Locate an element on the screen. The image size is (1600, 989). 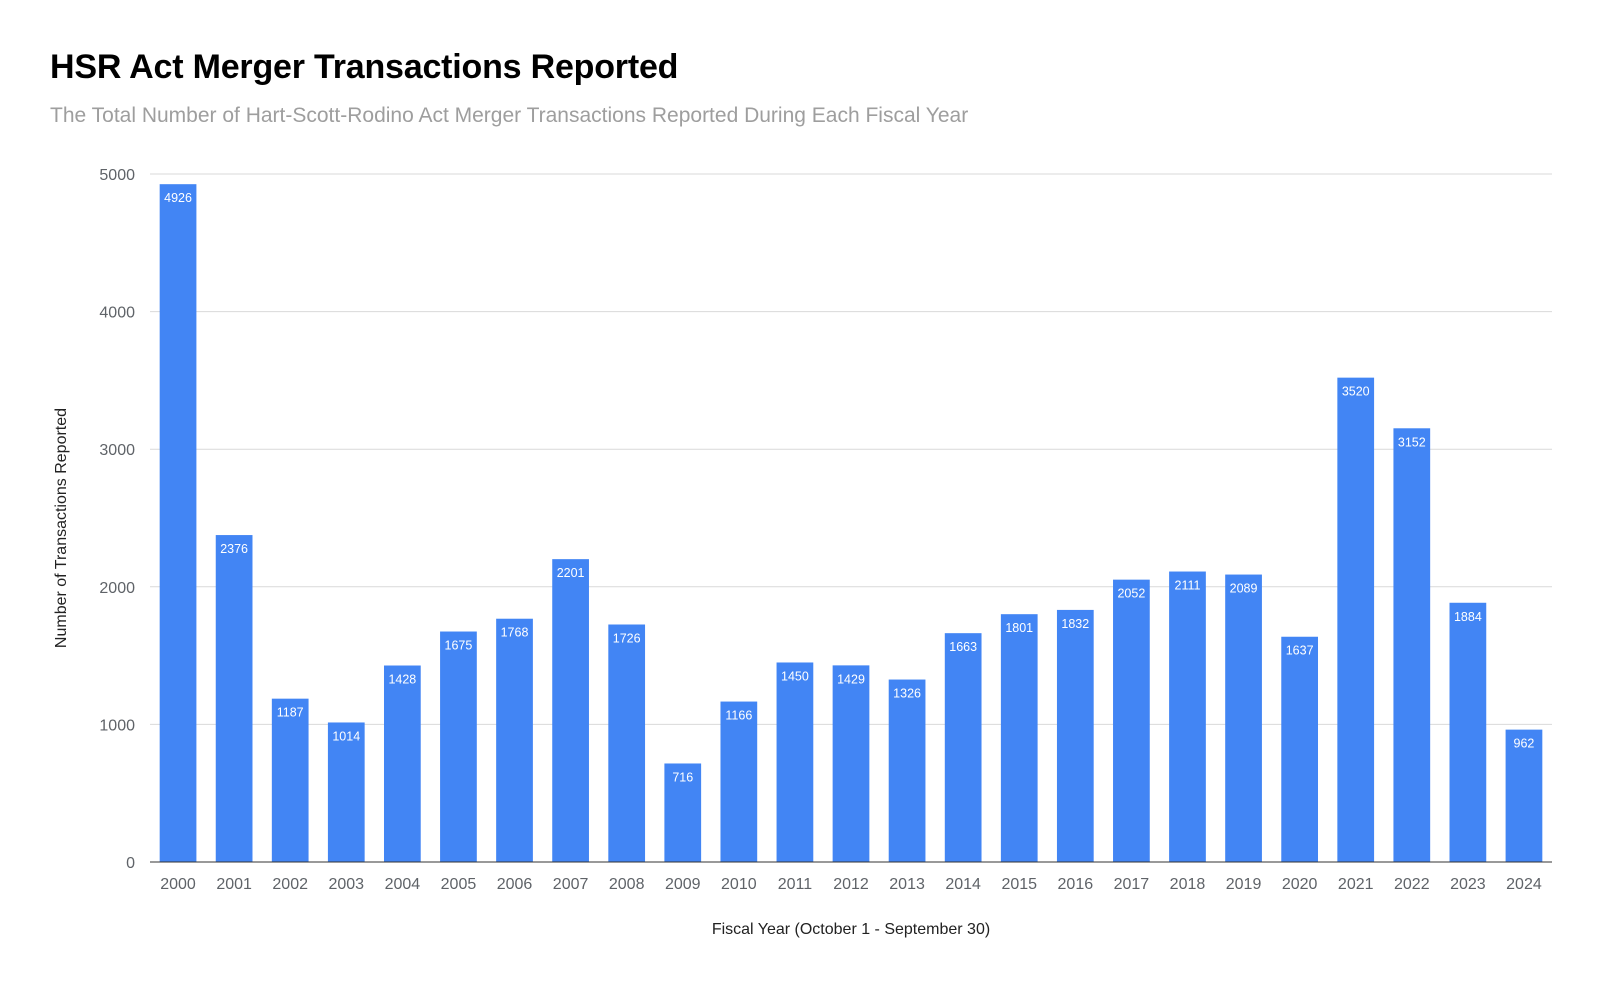
x-tick-label: 2011 is located at coordinates (795, 884).